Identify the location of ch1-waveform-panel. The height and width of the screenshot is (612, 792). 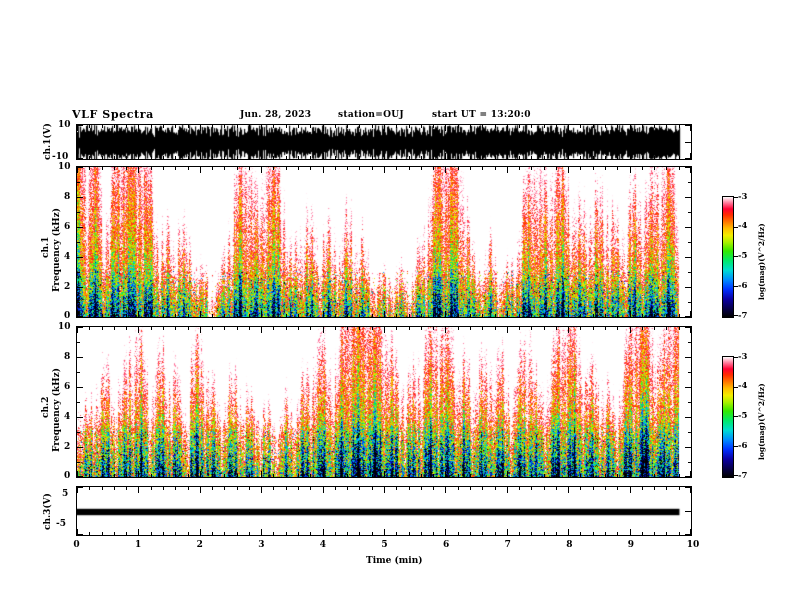
(384, 142).